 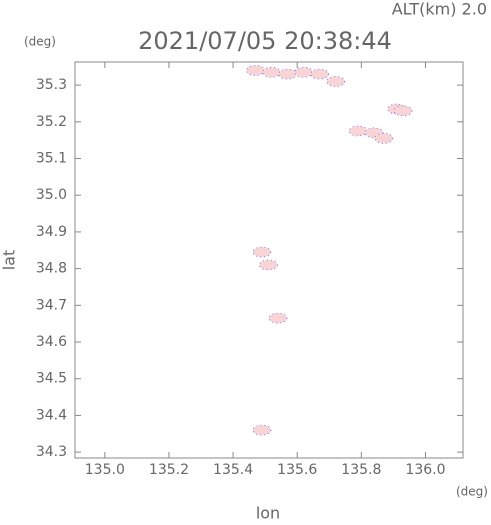 What do you see at coordinates (51, 415) in the screenshot?
I see `y-tick-label: 34.4` at bounding box center [51, 415].